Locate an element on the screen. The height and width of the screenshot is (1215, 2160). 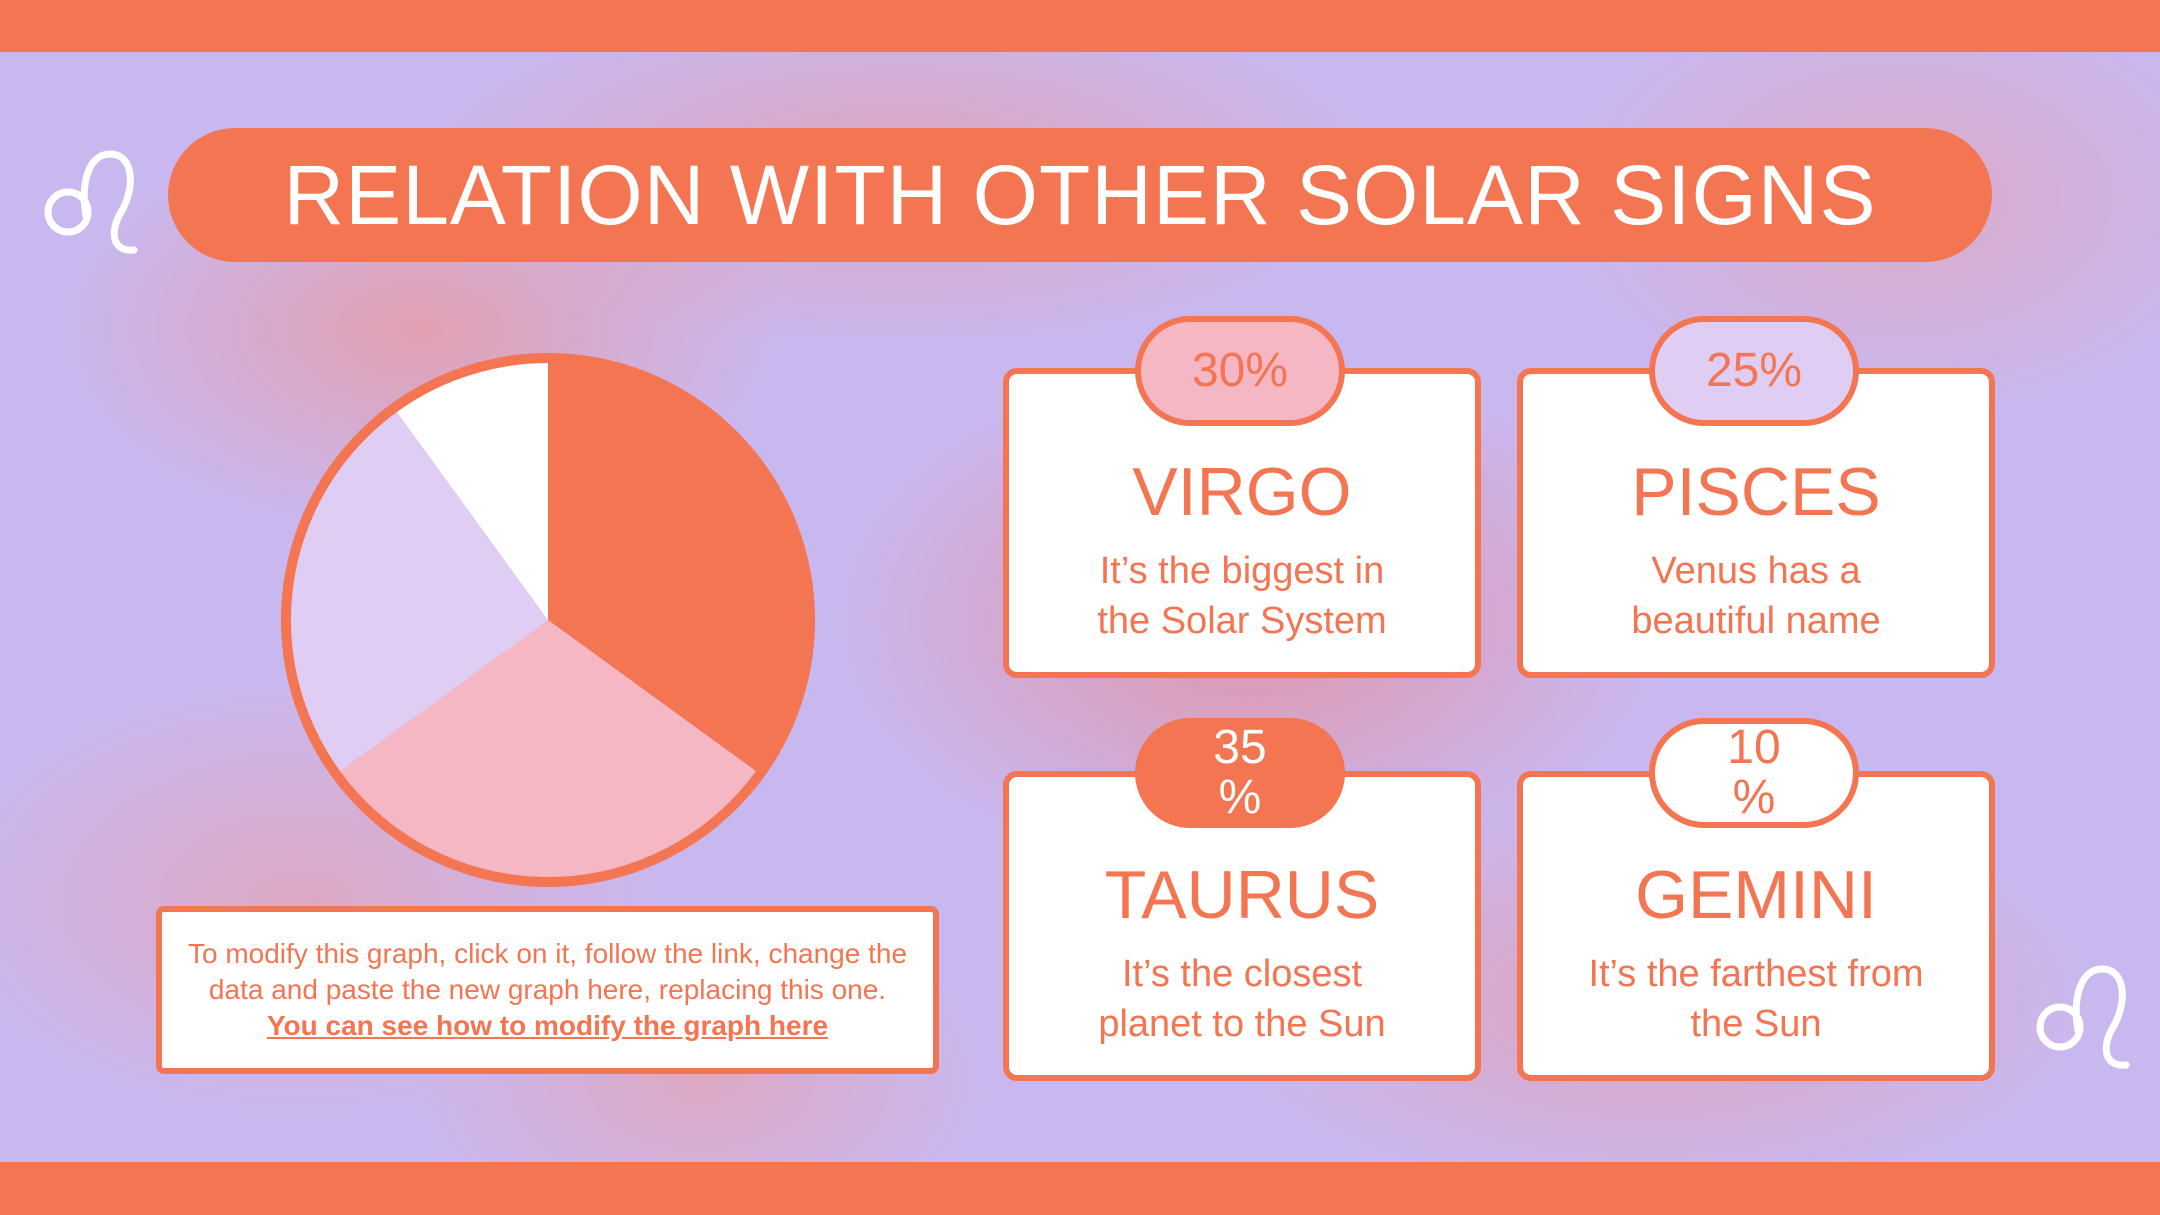
desc-line: the Solar System is located at coordinates (1242, 621).